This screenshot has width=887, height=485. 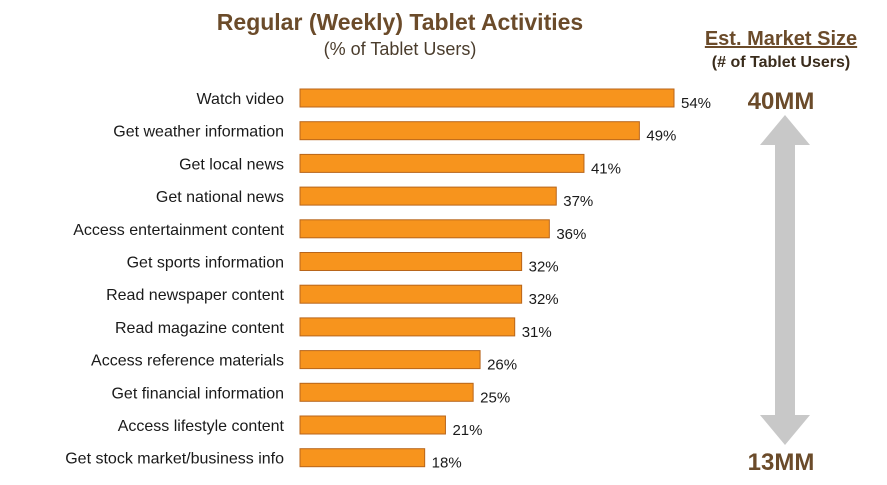 What do you see at coordinates (174, 459) in the screenshot?
I see `category-label: Get stock market/business info` at bounding box center [174, 459].